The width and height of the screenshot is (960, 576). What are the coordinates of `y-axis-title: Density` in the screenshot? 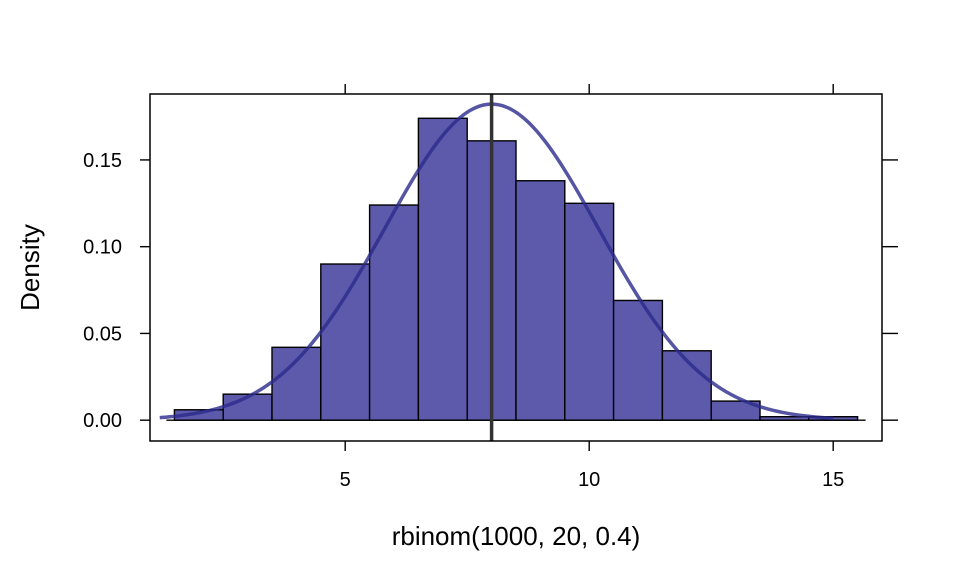 It's located at (30, 267).